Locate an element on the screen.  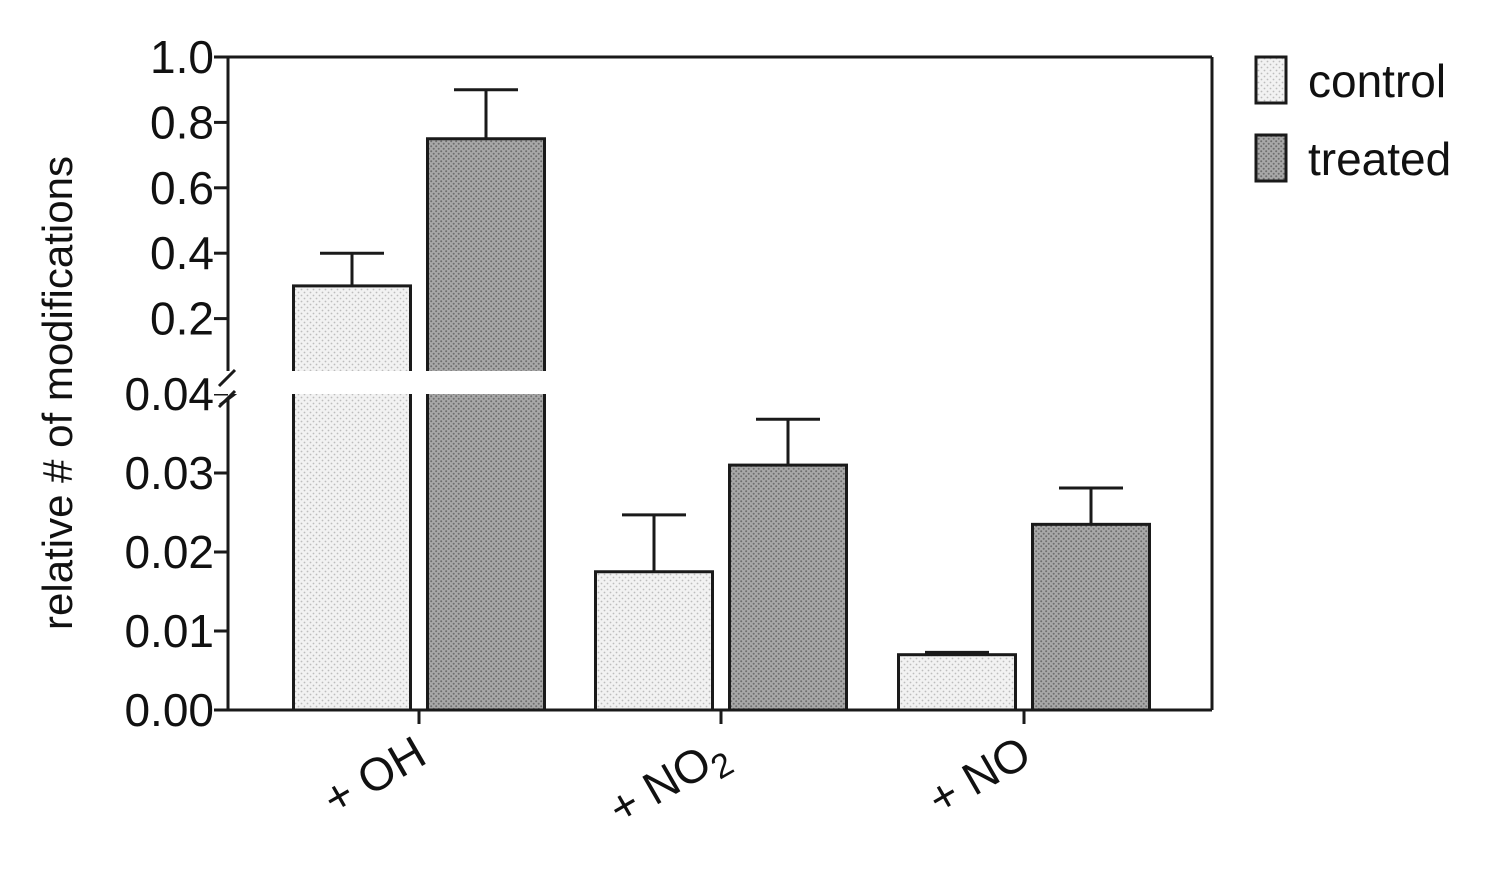
x-tick-label: + NO2 is located at coordinates (670, 784).